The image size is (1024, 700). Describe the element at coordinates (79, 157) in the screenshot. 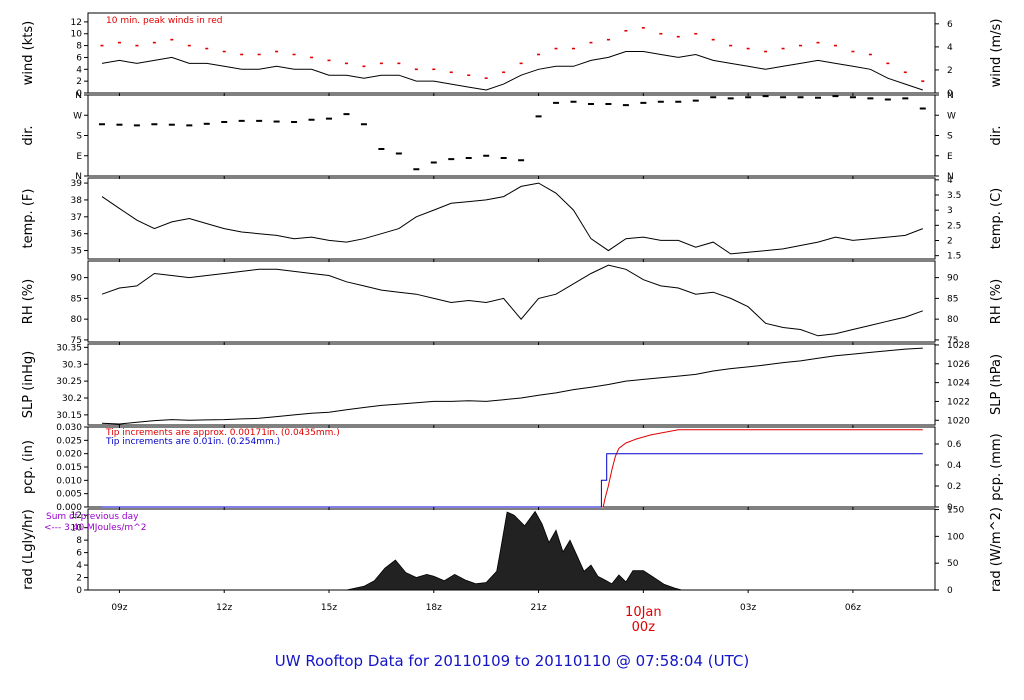

I see `dir-ytick-label: E` at that location.